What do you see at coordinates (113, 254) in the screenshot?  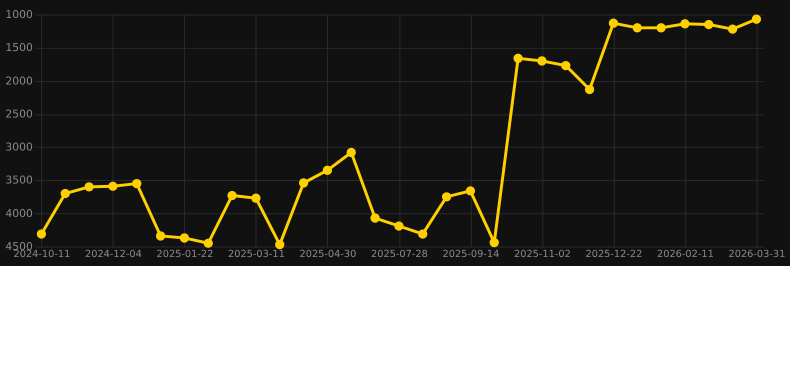 I see `x-tick-label: 2024-12-04` at bounding box center [113, 254].